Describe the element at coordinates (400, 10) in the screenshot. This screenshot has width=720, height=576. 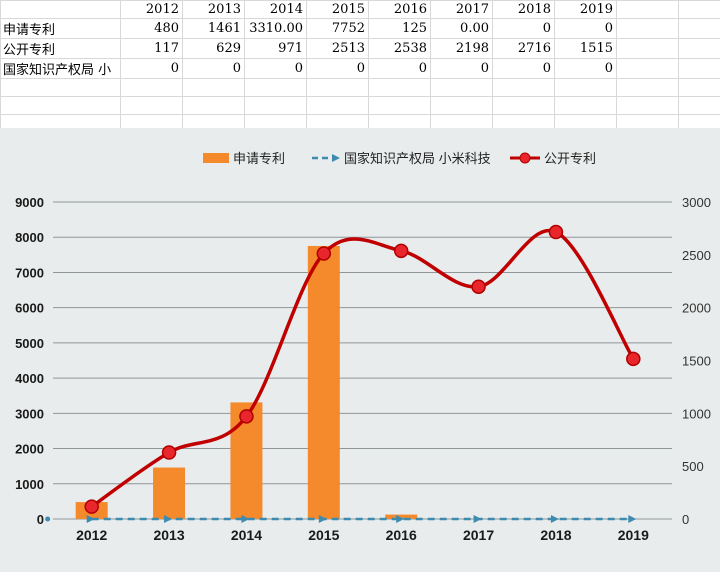
I see `year-header-cell: 2016` at that location.